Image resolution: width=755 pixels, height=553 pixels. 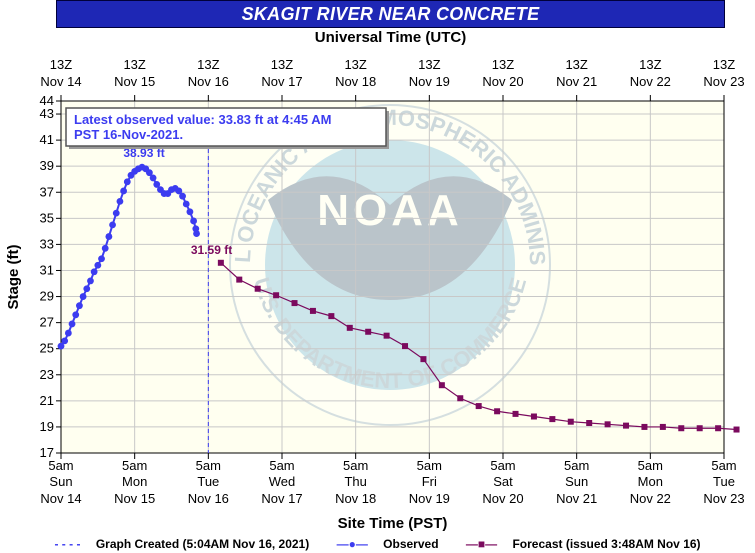 What do you see at coordinates (208, 498) in the screenshot?
I see `bottom-tick-date-2: Nov 16` at bounding box center [208, 498].